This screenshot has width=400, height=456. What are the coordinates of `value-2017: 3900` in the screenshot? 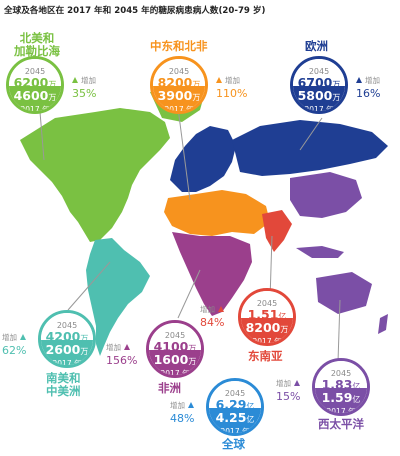 It's located at (175, 96).